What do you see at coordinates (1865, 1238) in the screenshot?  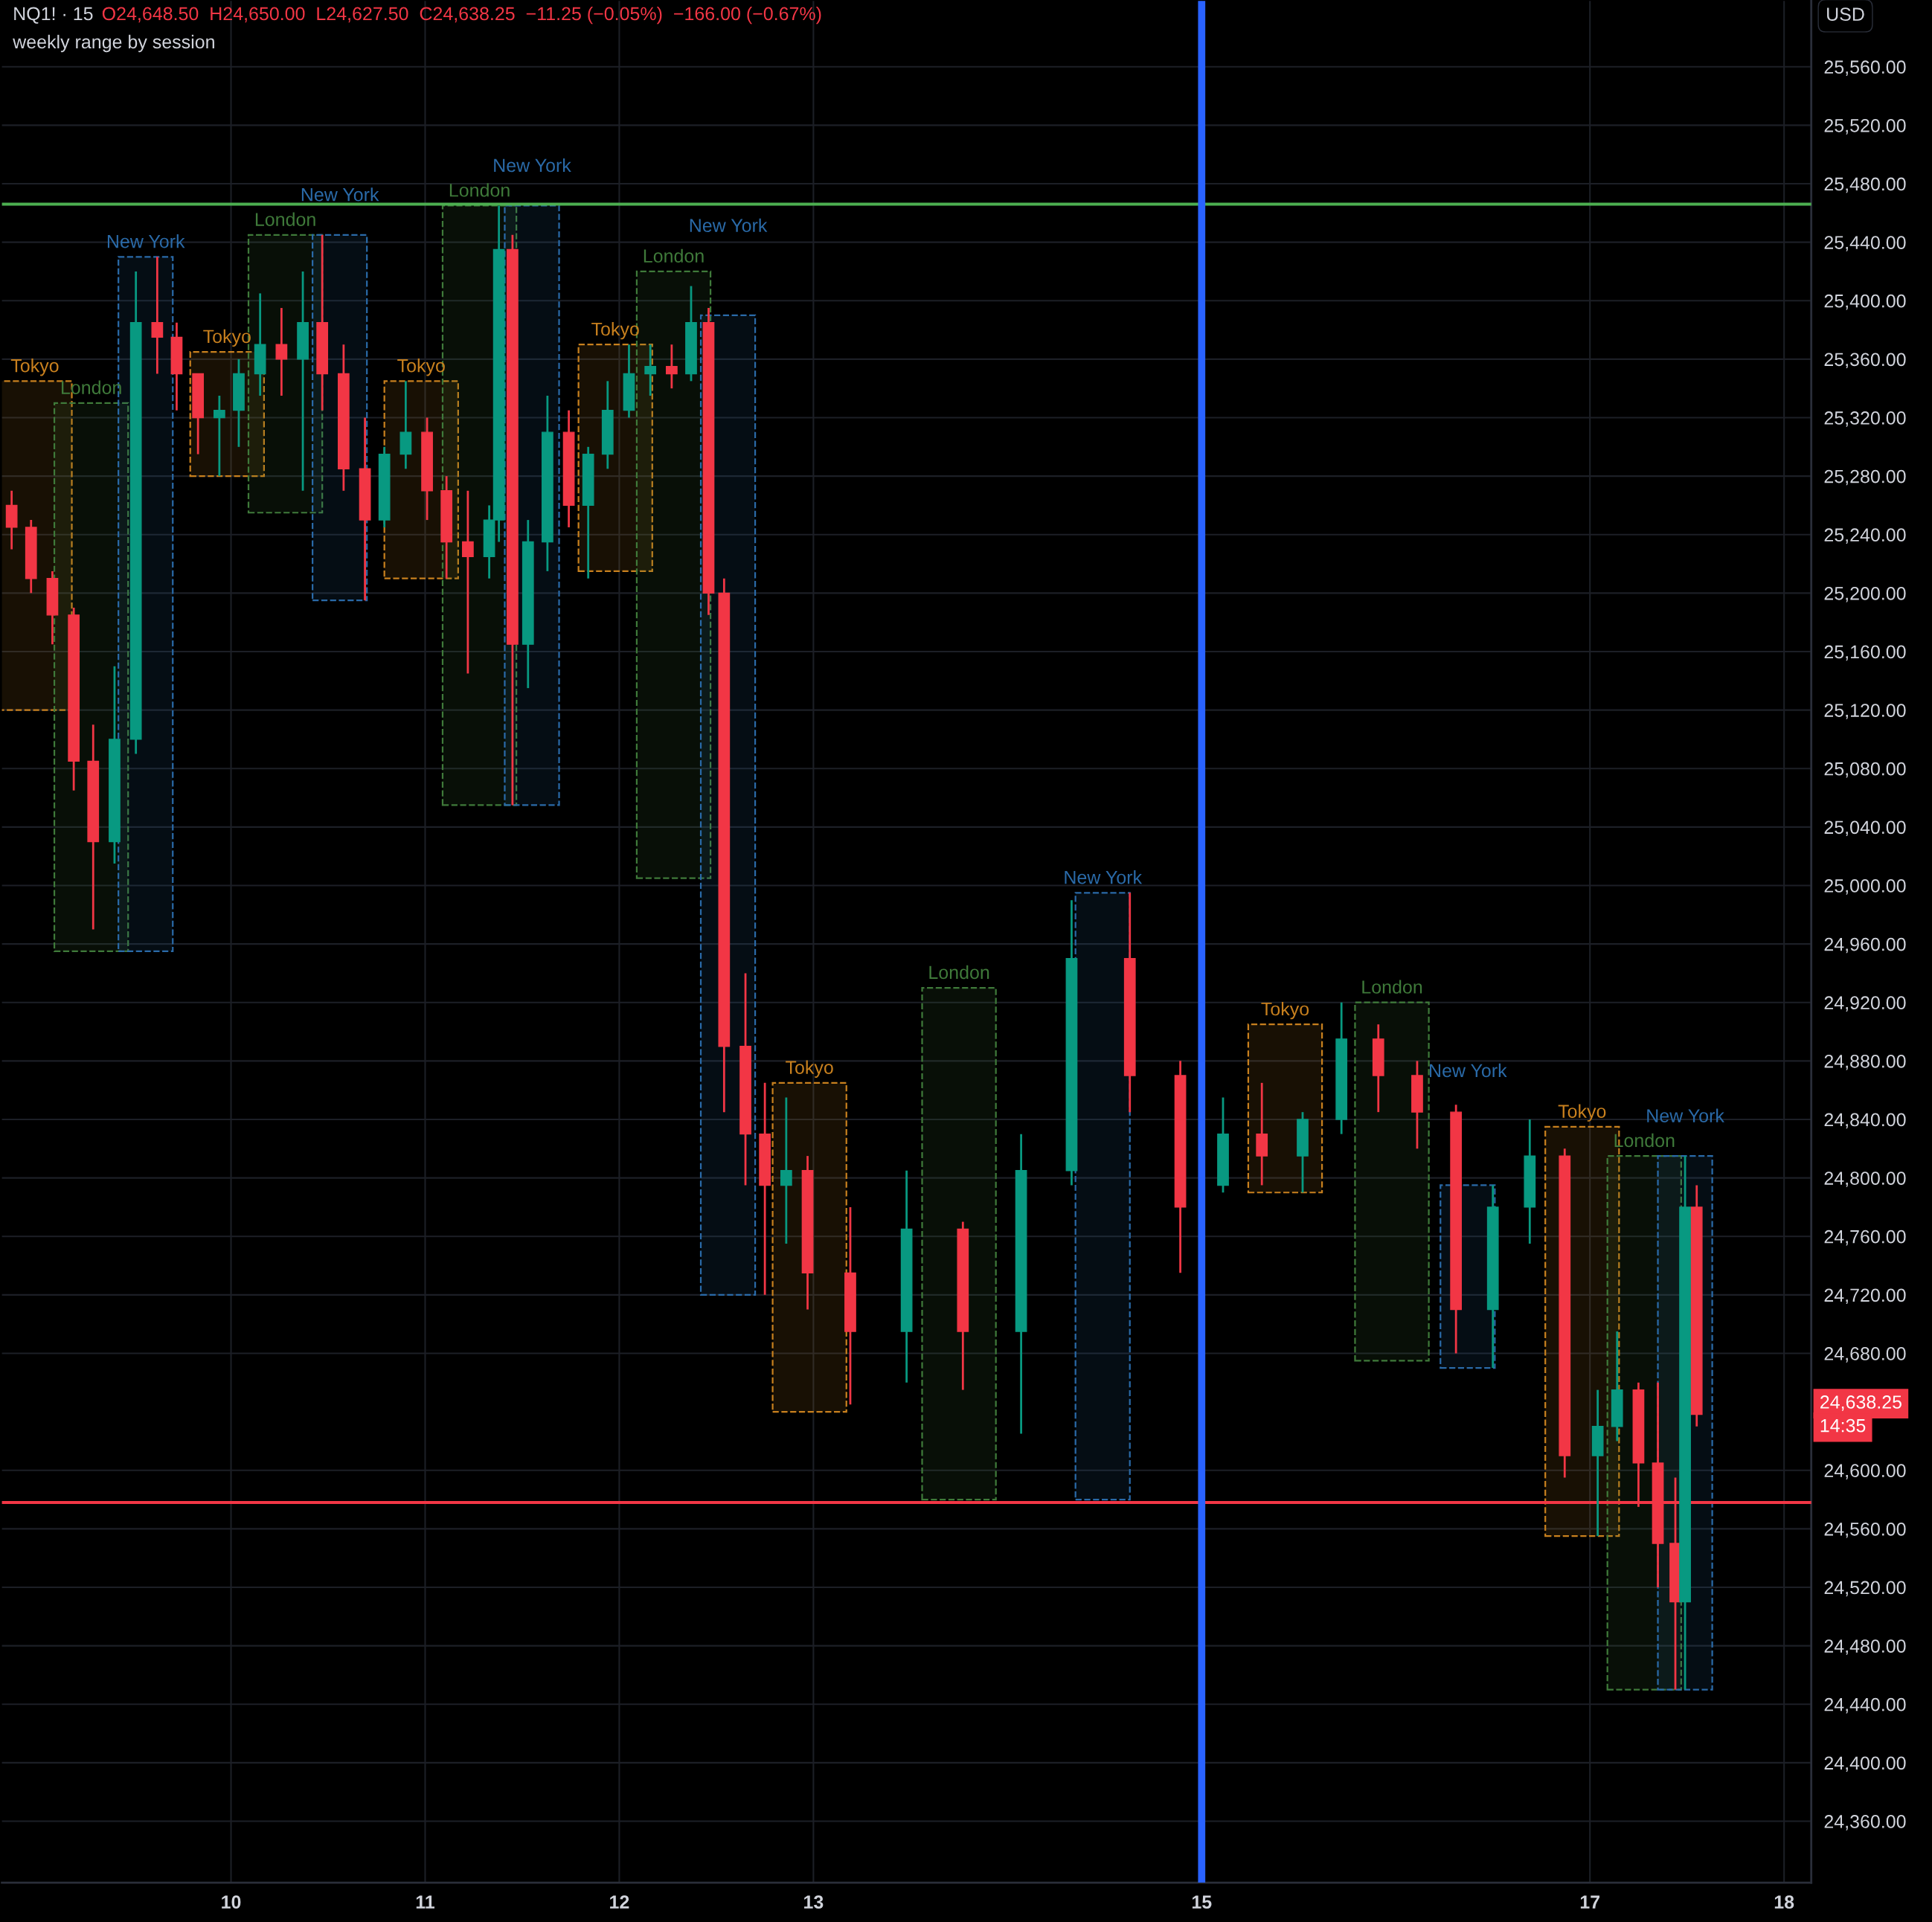 I see `y-tick-label: 24,760.00` at bounding box center [1865, 1238].